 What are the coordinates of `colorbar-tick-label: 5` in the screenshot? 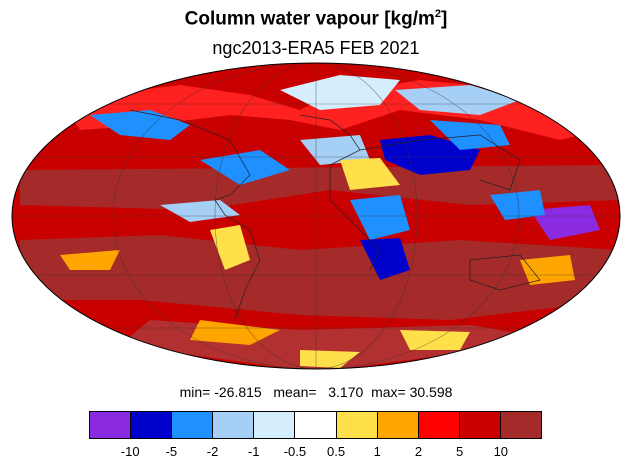 It's located at (460, 451).